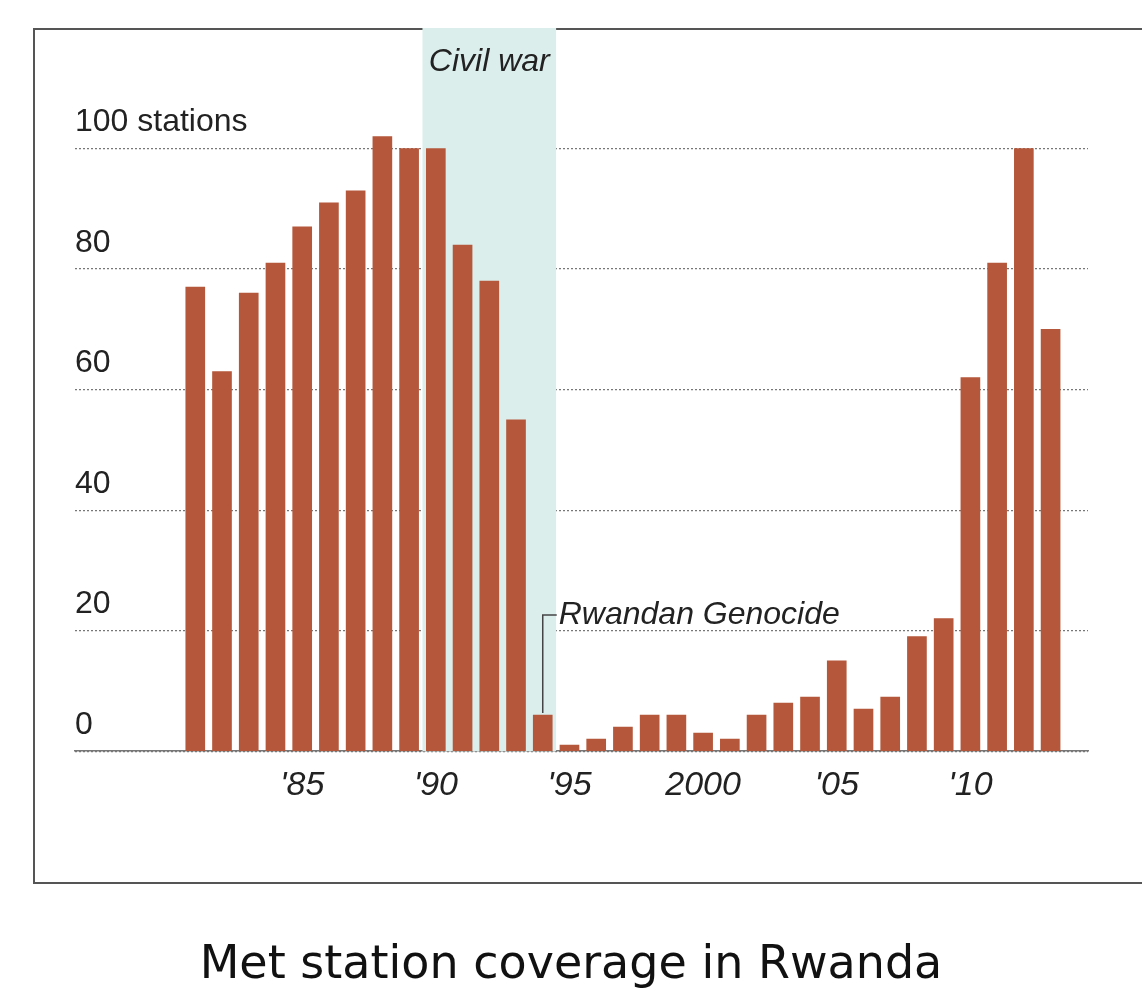 The height and width of the screenshot is (1008, 1142). What do you see at coordinates (569, 783) in the screenshot?
I see `x-tick-label: '95` at bounding box center [569, 783].